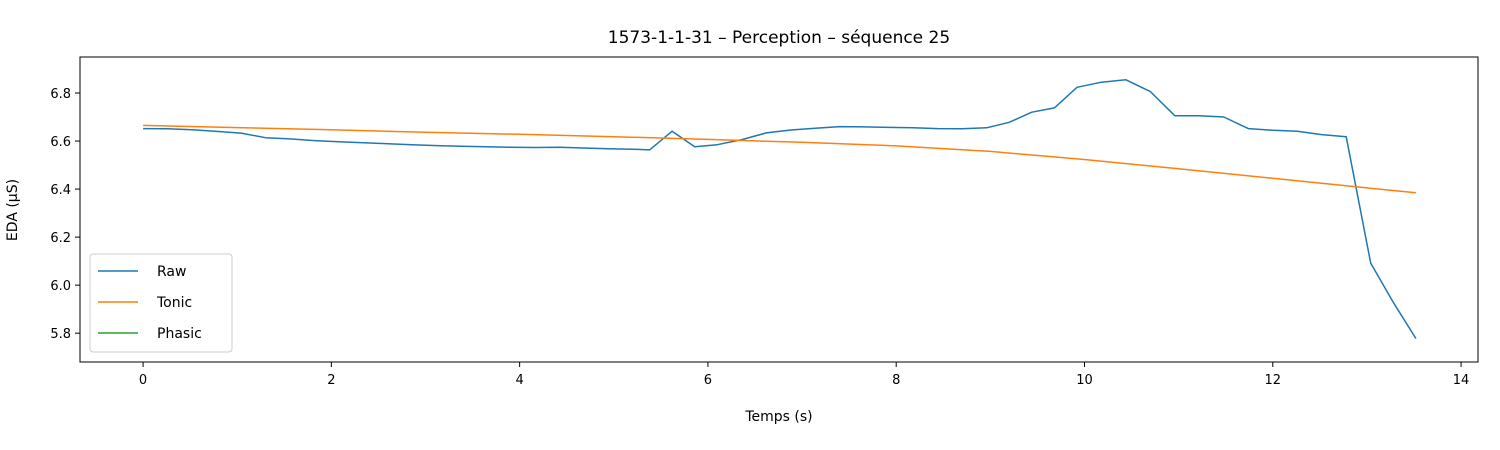 This screenshot has width=1500, height=450. What do you see at coordinates (60, 334) in the screenshot?
I see `y-tick-label: 5.8` at bounding box center [60, 334].